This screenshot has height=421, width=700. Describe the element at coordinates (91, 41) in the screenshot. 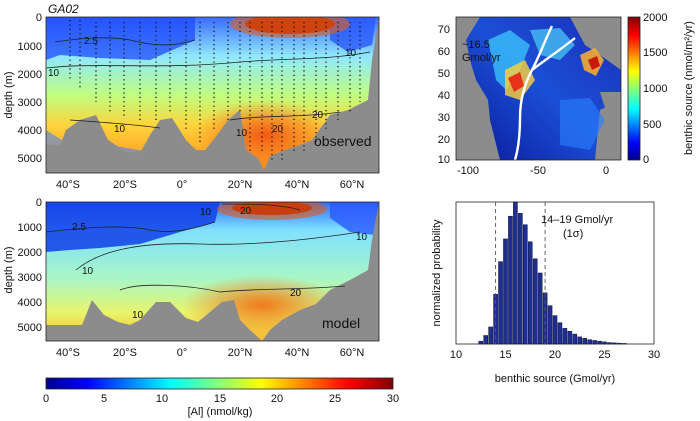

I see `observed-contour-label: 2.5` at that location.